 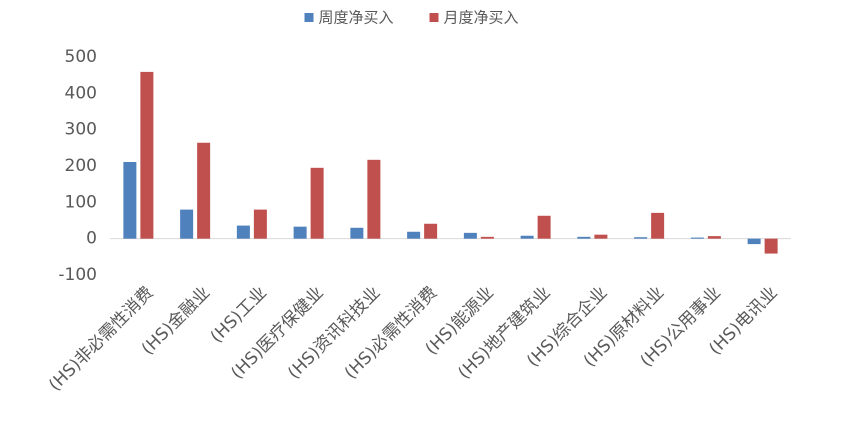 I want to click on legend-label: 月度净买入, so click(x=481, y=18).